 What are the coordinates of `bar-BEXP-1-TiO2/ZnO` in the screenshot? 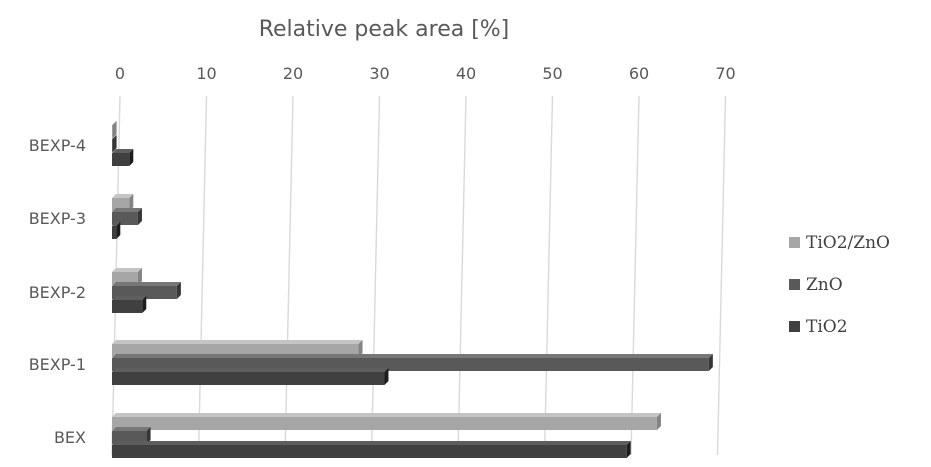 It's located at (237, 348).